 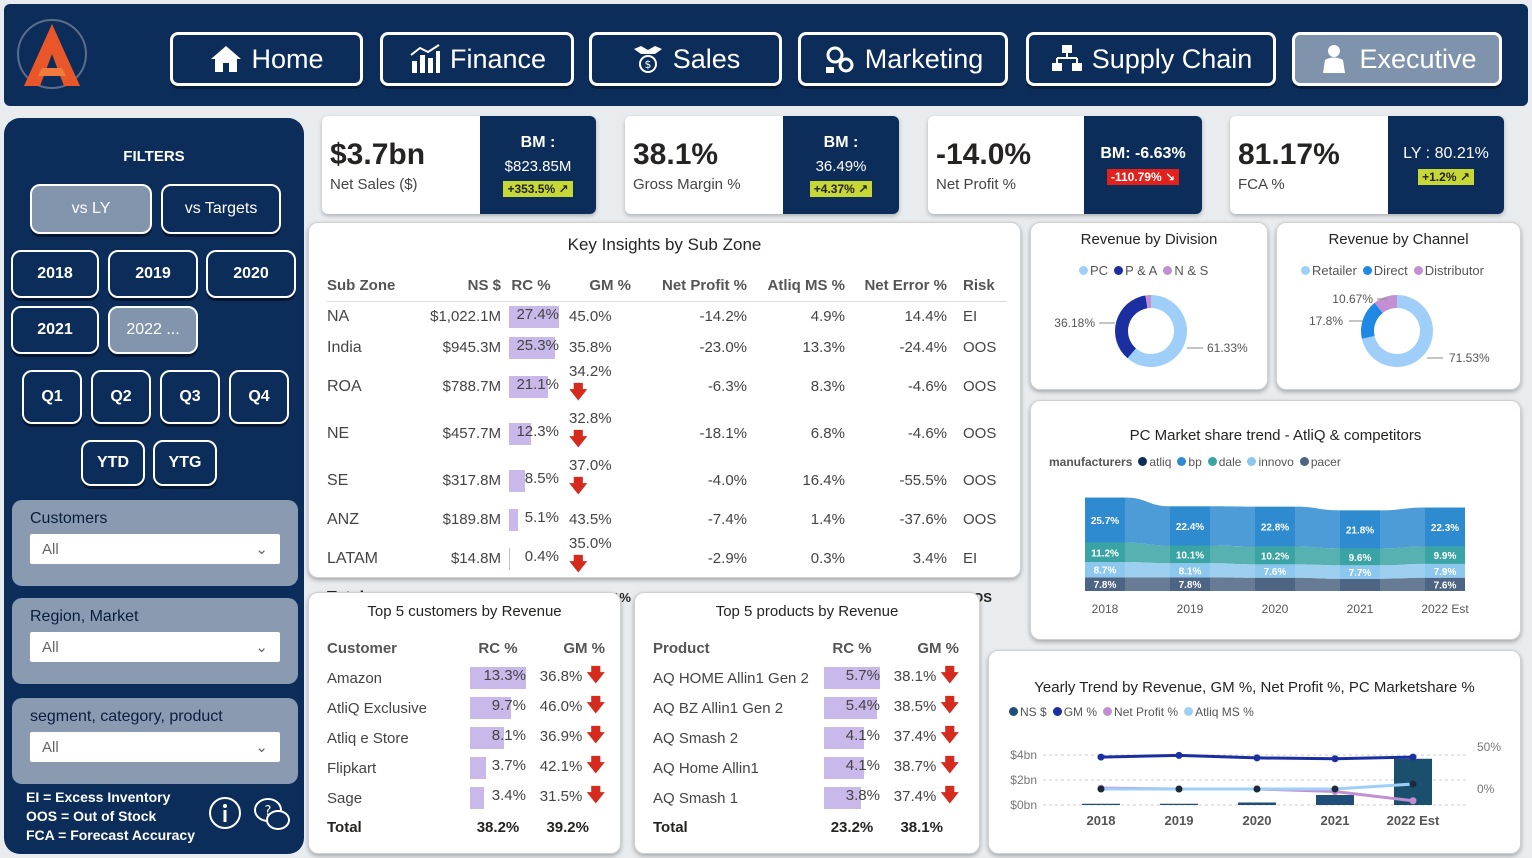 What do you see at coordinates (272, 814) in the screenshot?
I see `help-chat-icon: ?` at bounding box center [272, 814].